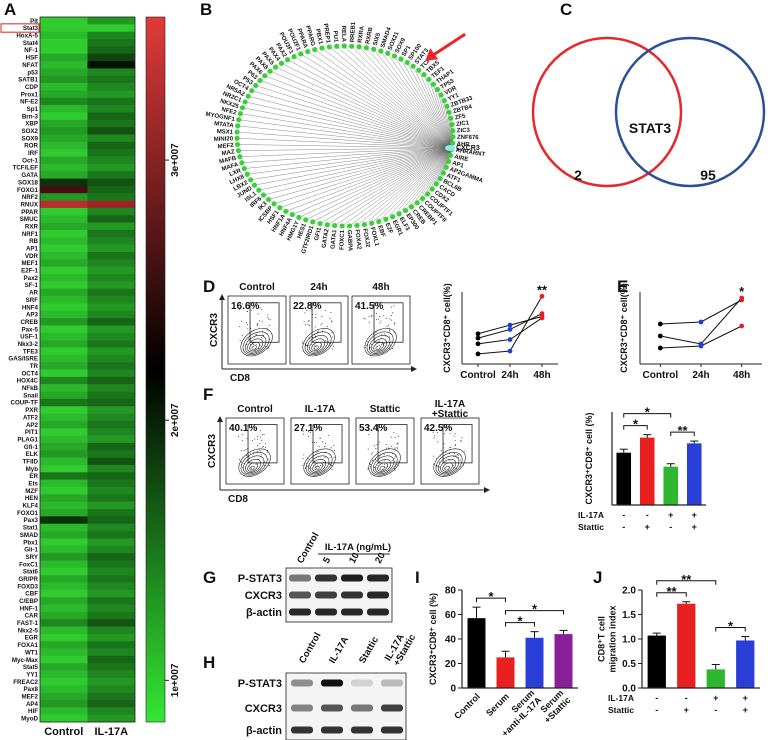 This screenshot has height=740, width=778. What do you see at coordinates (623, 515) in the screenshot?
I see `condition-sign: -` at bounding box center [623, 515].